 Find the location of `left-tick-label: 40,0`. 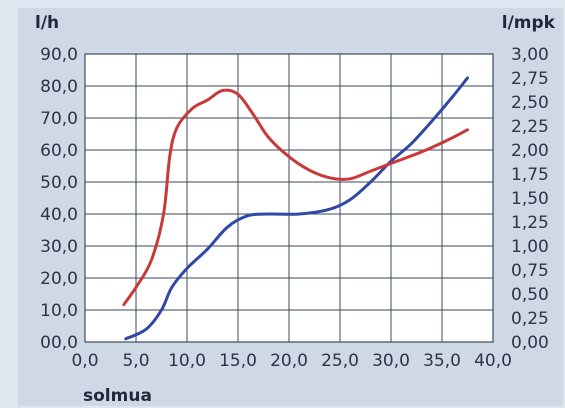

left-tick-label: 40,0 is located at coordinates (59, 215).